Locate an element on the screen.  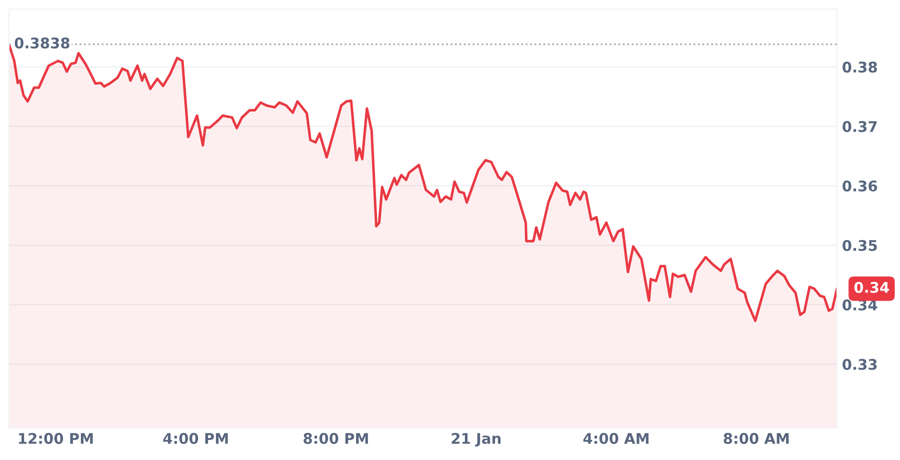
x-tick-label: 4:00 AM is located at coordinates (616, 438).